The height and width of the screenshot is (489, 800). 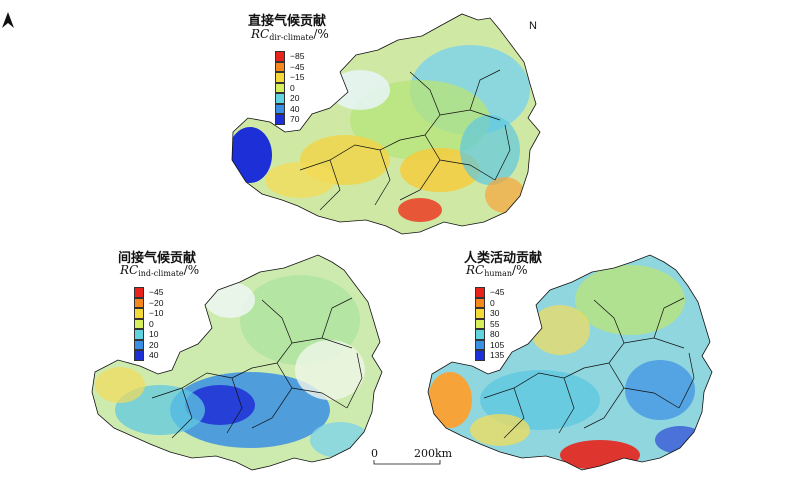 What do you see at coordinates (297, 77) in the screenshot?
I see `legend-label: −15` at bounding box center [297, 77].